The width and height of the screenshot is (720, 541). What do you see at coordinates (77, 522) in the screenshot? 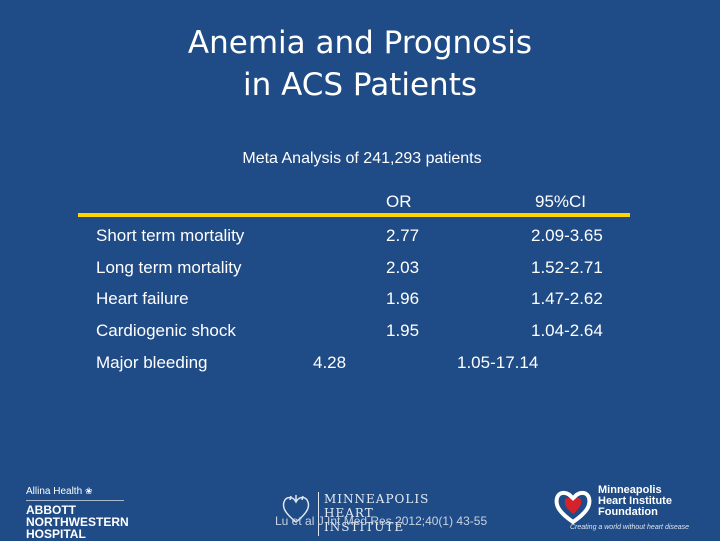
I see `northwestern-text: NORTHWESTERN` at bounding box center [77, 522].